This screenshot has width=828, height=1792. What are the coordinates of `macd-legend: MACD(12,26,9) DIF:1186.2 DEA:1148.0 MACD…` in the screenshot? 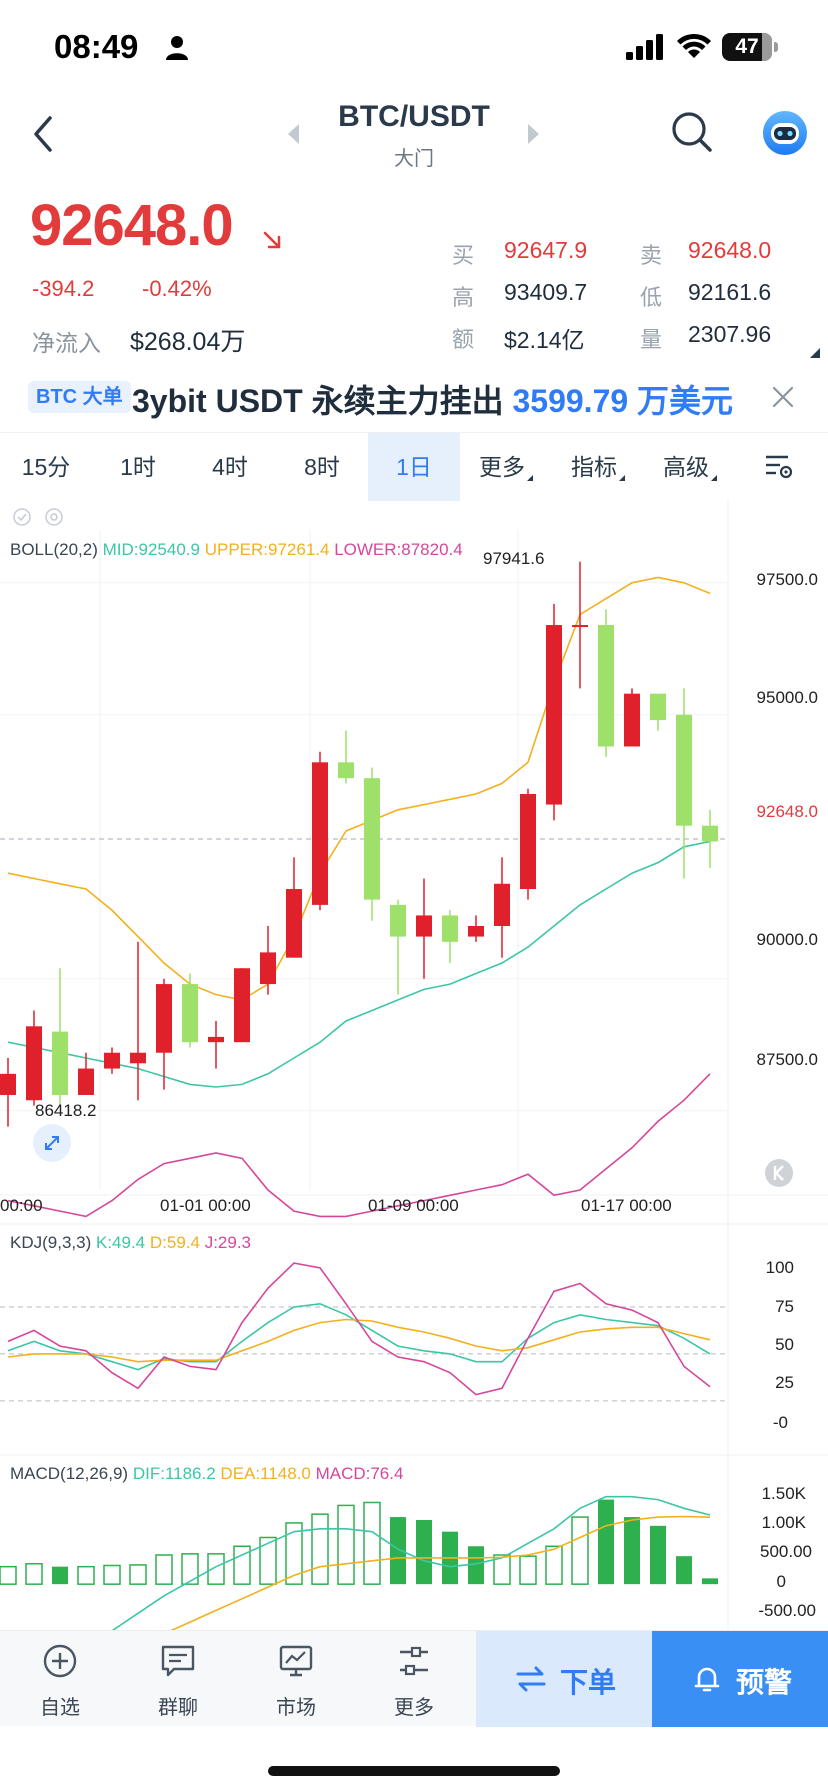 It's located at (206, 1474).